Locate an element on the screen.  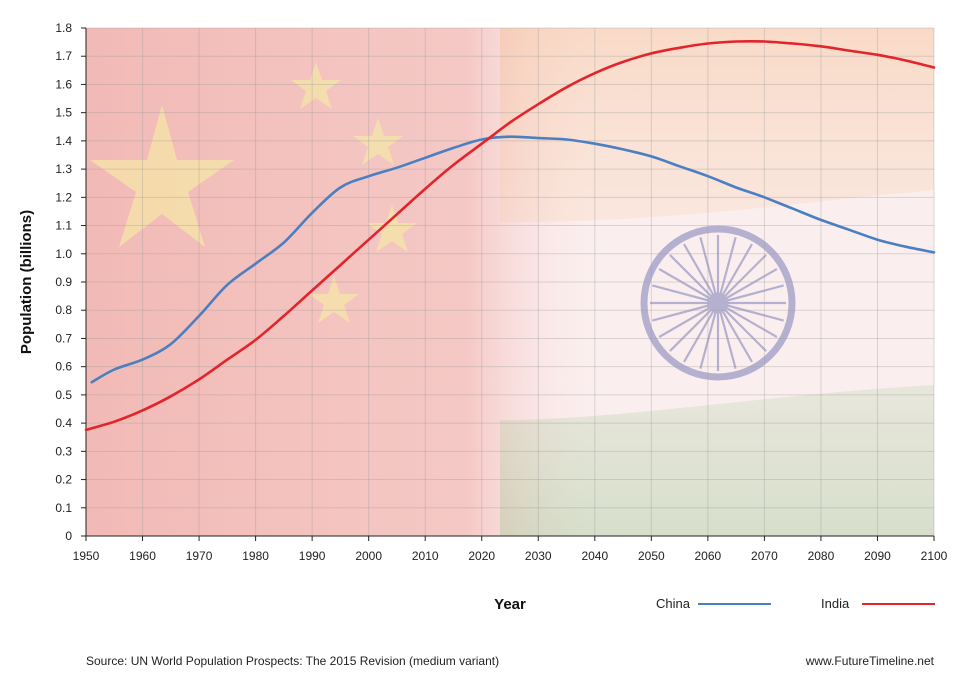
x-tick-label: 1970 is located at coordinates (199, 556).